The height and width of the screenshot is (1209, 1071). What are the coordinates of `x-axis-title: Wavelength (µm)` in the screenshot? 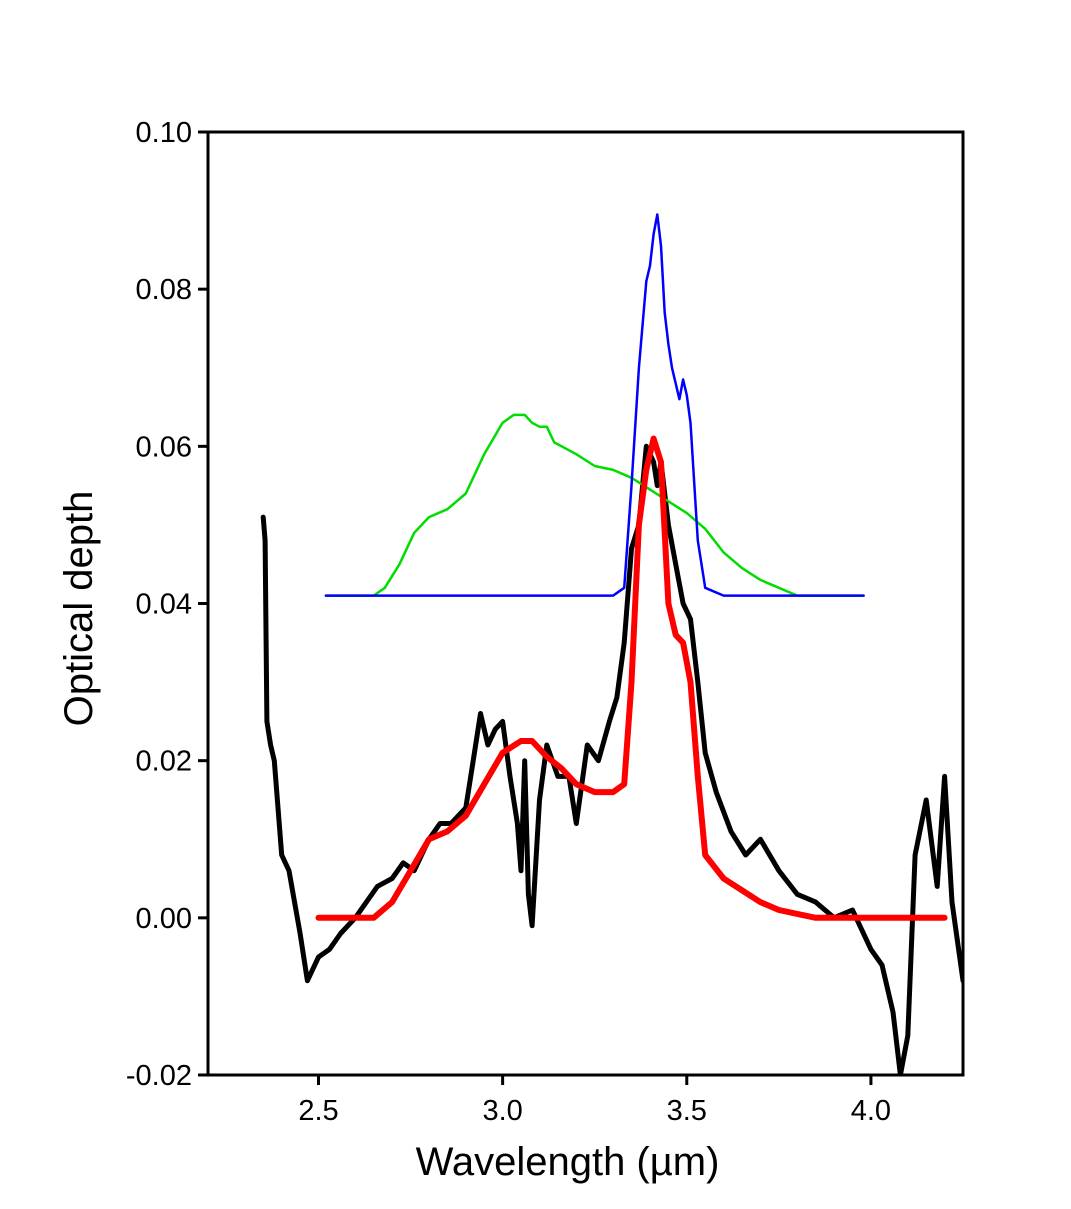 It's located at (568, 1162).